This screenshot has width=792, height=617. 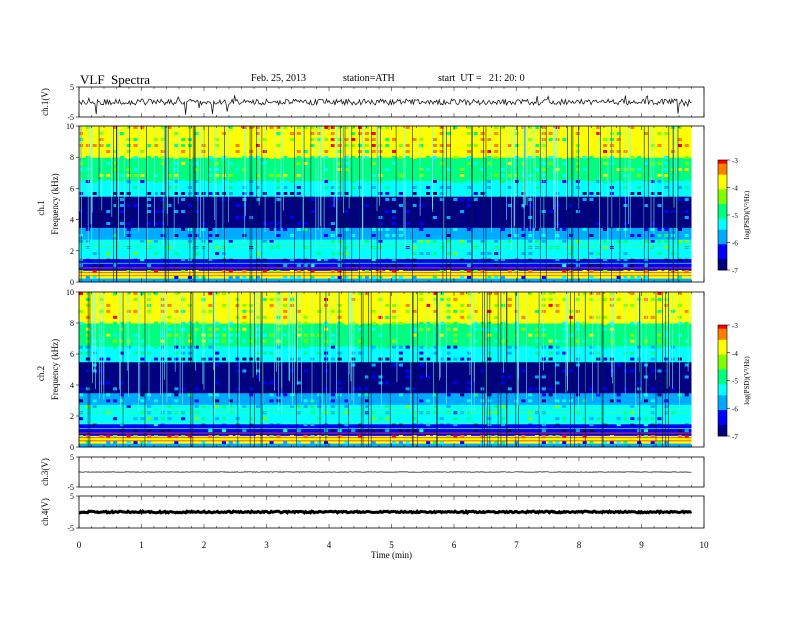 What do you see at coordinates (735, 382) in the screenshot?
I see `colorbar-tick-label: -5` at bounding box center [735, 382].